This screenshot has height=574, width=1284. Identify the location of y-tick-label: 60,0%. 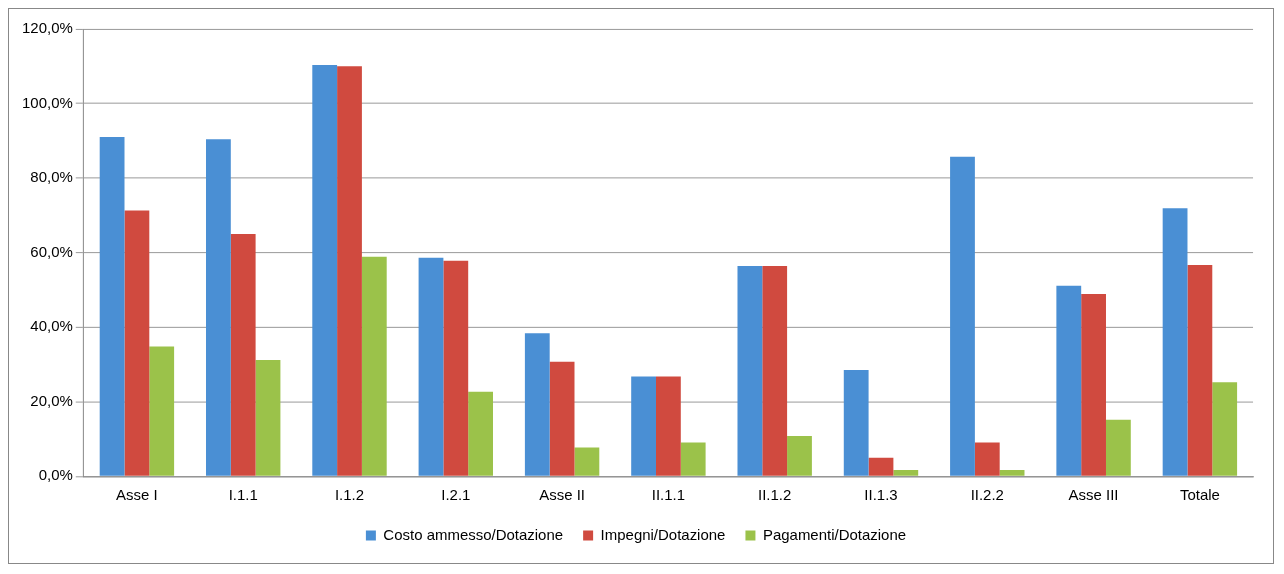
(51, 251).